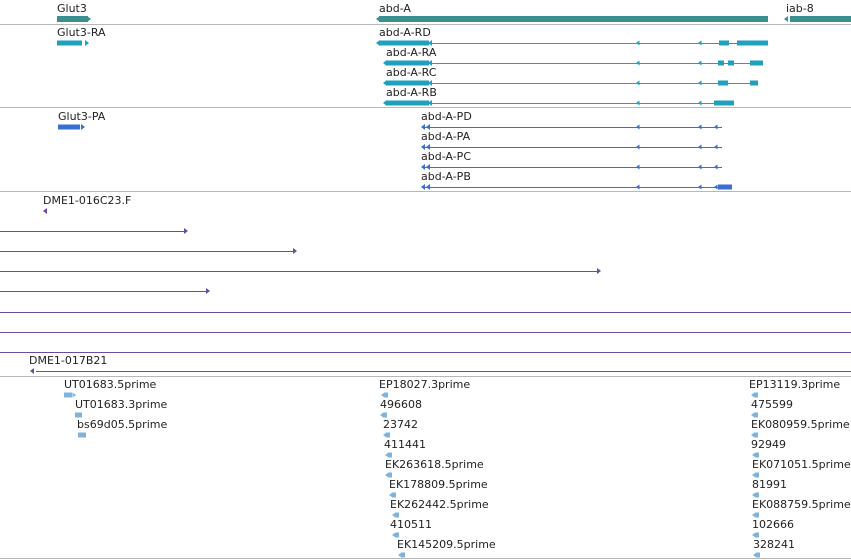 Image resolution: width=851 pixels, height=560 pixels. Describe the element at coordinates (801, 504) in the screenshot. I see `est-label: EK088759.5prime` at that location.